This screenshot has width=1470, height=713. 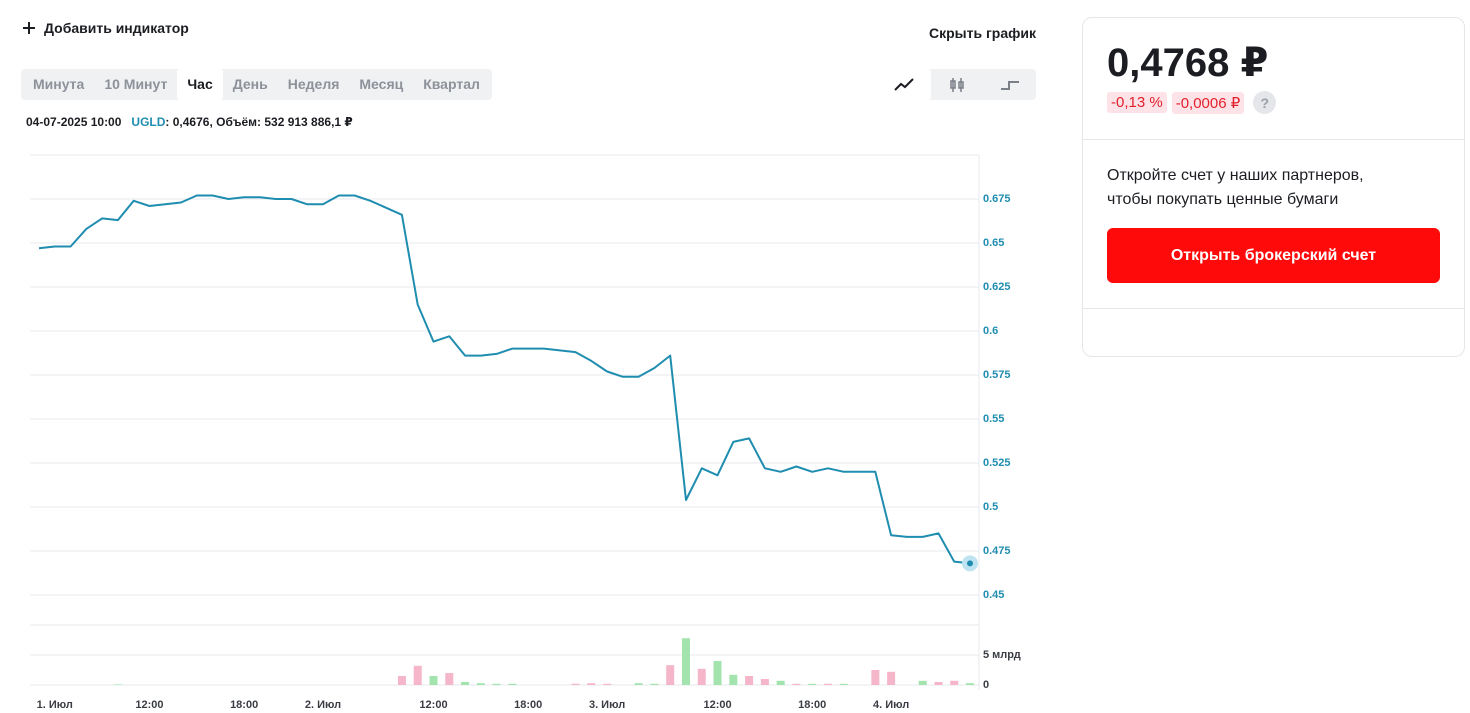 I want to click on y-tick-label: 0, so click(x=986, y=685).